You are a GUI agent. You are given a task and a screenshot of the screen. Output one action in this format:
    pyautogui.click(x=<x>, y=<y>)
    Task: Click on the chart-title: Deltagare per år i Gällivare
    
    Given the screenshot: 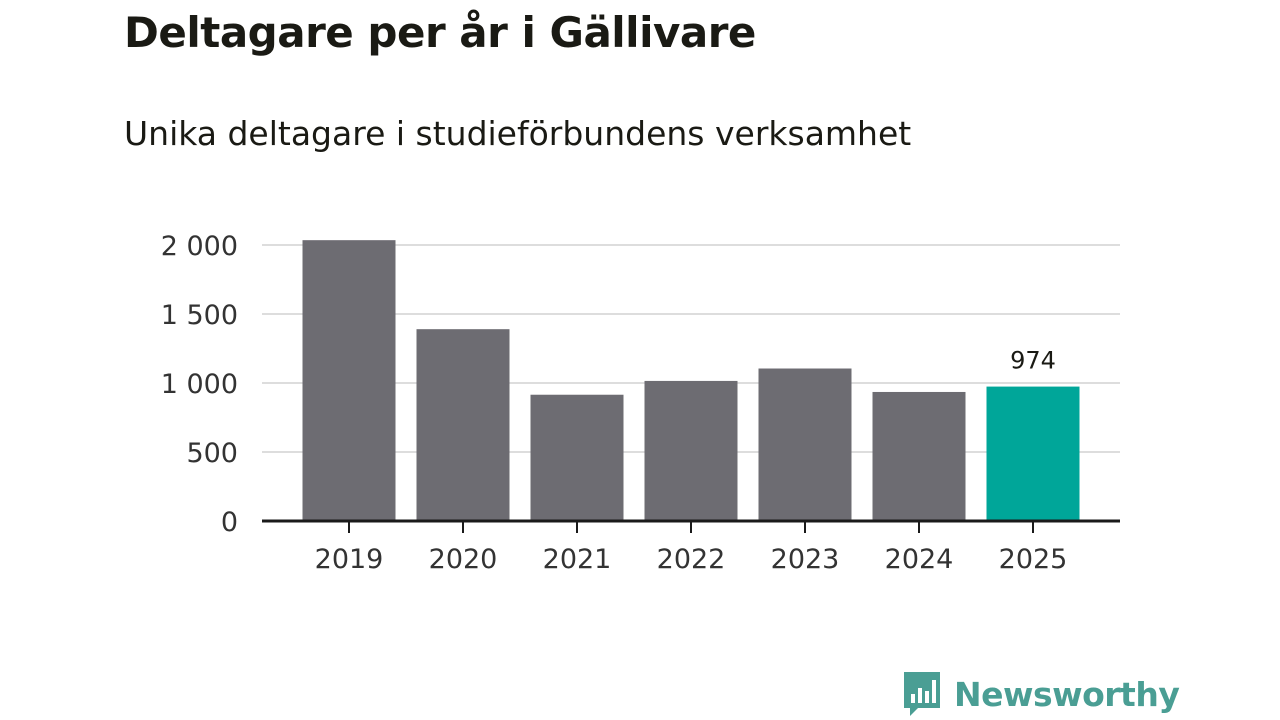 What is the action you would take?
    pyautogui.click(x=440, y=32)
    